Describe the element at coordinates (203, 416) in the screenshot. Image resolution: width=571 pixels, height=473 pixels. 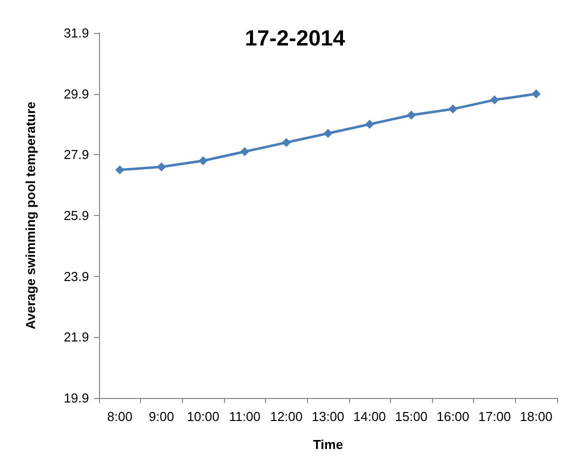
I see `x-tick-label: 10:00` at that location.